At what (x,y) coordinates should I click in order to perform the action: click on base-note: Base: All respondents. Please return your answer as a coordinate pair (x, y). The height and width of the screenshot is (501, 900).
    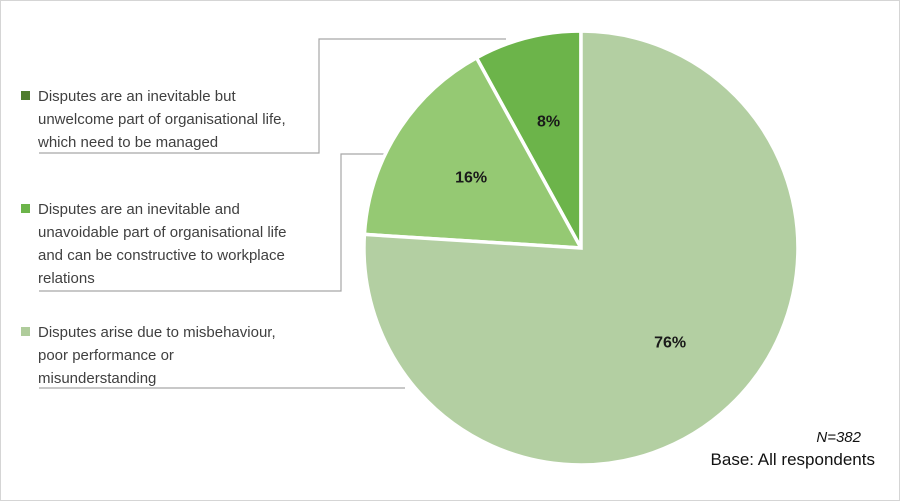
    Looking at the image, I should click on (792, 459).